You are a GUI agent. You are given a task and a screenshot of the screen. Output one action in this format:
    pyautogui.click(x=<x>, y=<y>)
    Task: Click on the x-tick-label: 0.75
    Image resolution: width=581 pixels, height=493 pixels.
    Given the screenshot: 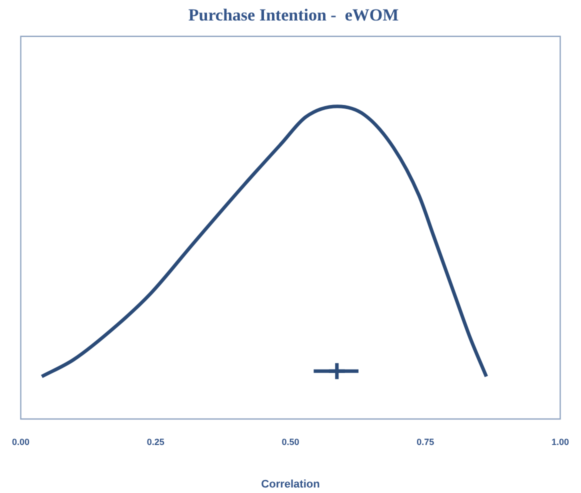 What is the action you would take?
    pyautogui.click(x=425, y=441)
    